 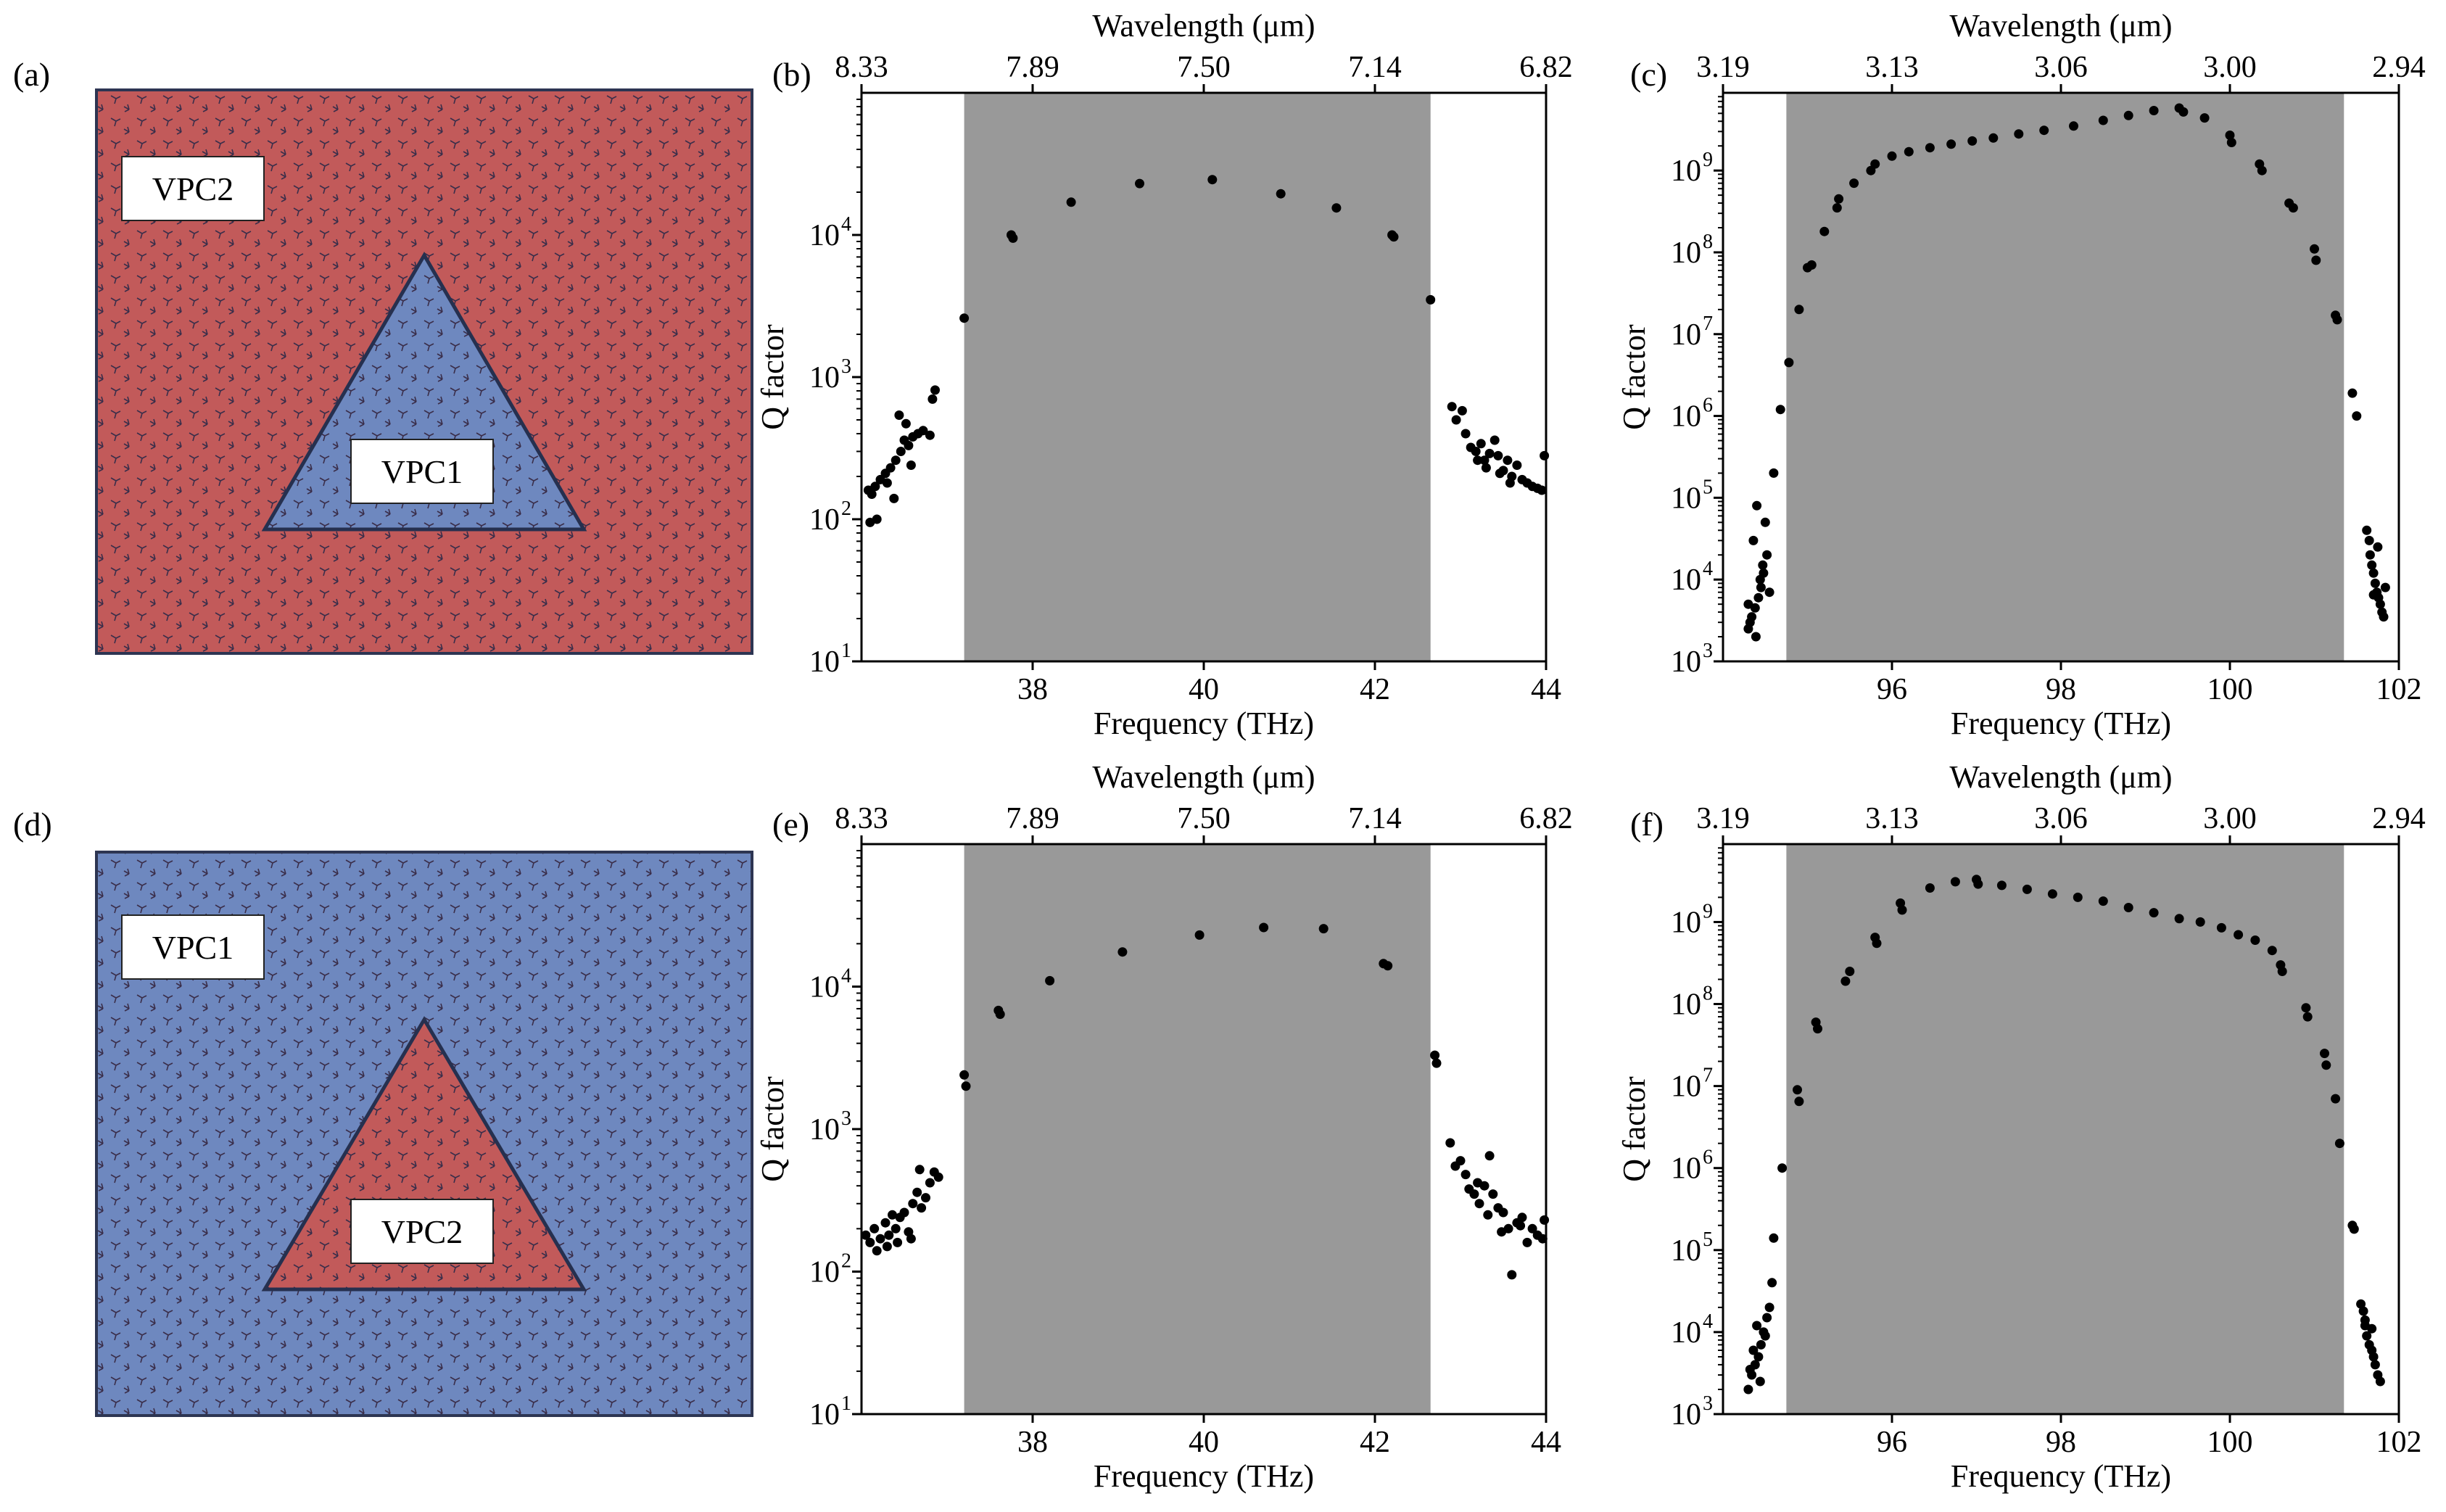 What do you see at coordinates (1375, 67) in the screenshot?
I see `top-tick-label: 7.14` at bounding box center [1375, 67].